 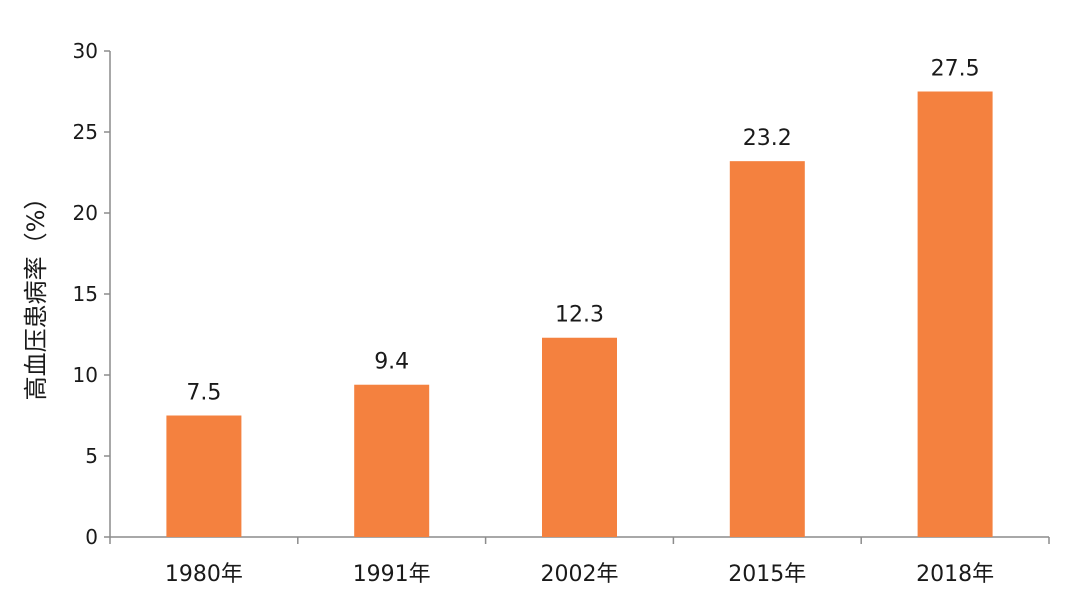 I want to click on data-label: 23.2, so click(x=767, y=138).